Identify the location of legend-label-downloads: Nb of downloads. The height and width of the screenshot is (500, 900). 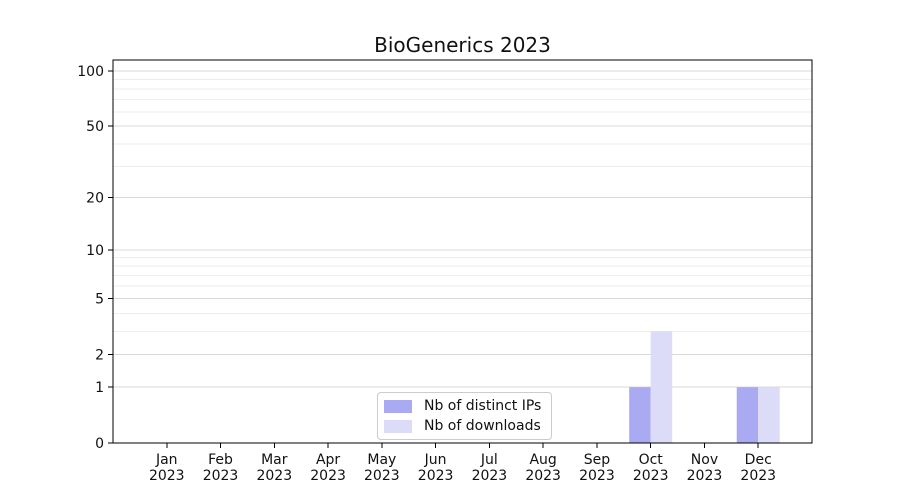
(482, 426).